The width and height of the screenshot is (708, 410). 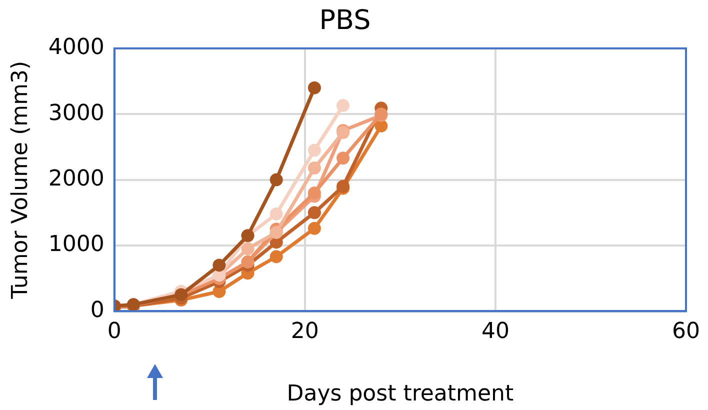 What do you see at coordinates (76, 113) in the screenshot?
I see `y-tick-label: 3000` at bounding box center [76, 113].